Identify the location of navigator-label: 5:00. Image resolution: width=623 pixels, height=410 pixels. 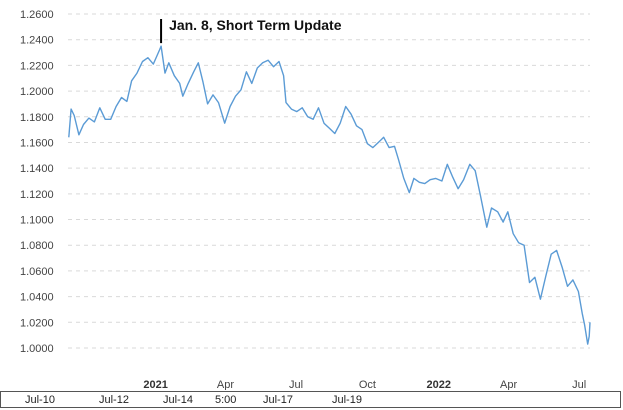
(226, 400).